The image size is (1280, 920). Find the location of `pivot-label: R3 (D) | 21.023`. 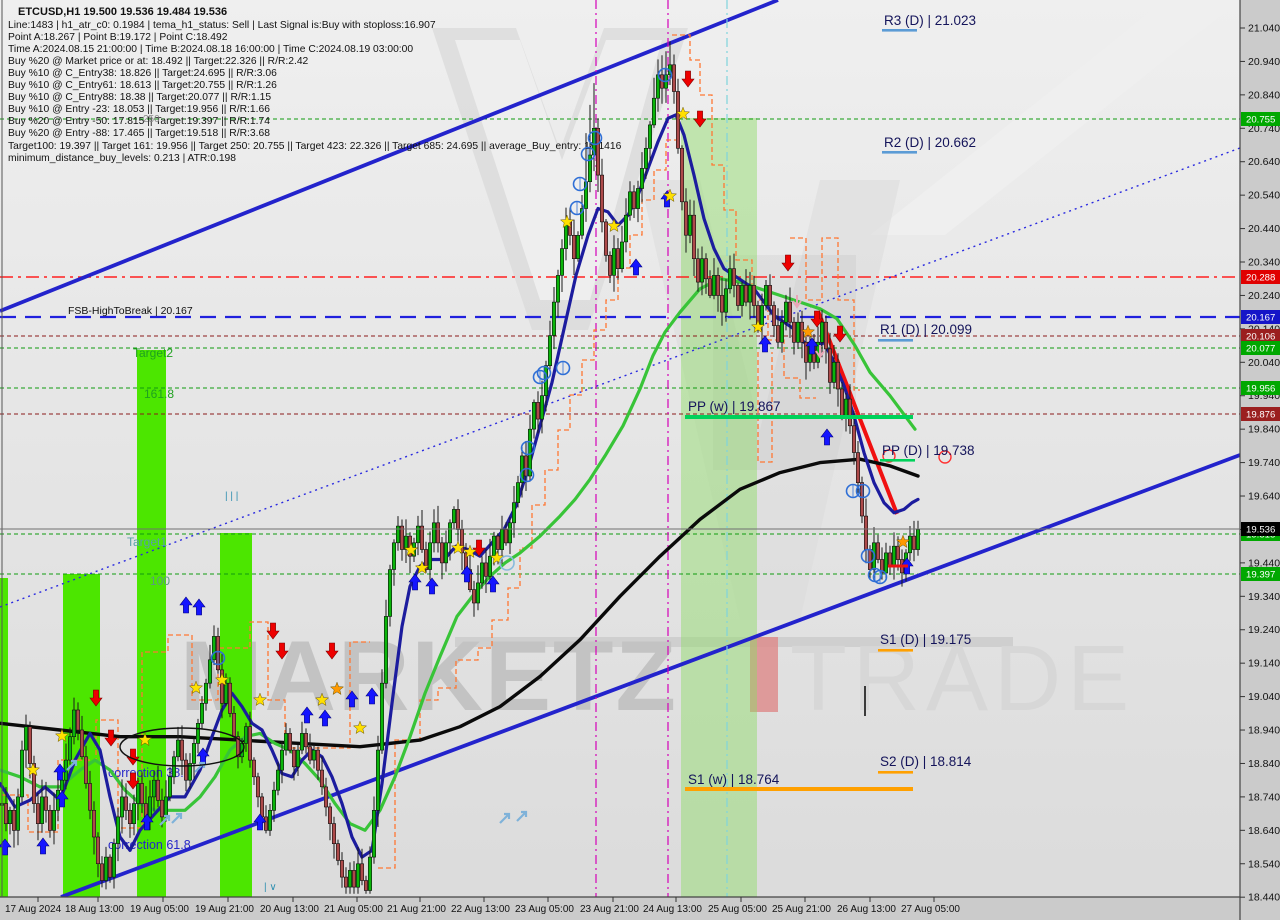

pivot-label: R3 (D) | 21.023 is located at coordinates (930, 20).